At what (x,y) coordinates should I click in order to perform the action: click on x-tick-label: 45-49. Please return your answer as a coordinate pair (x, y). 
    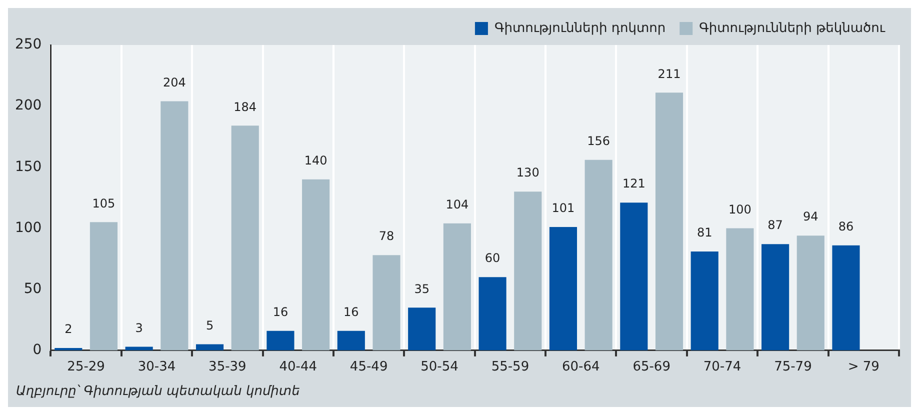
    Looking at the image, I should click on (369, 367).